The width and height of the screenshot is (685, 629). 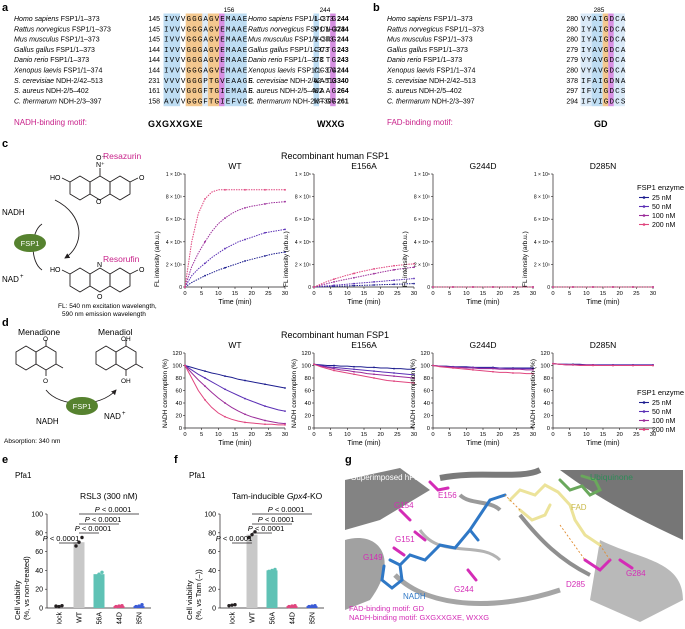 What do you see at coordinates (58, 101) in the screenshot?
I see `a-species-label: C. thermarum NDH-2/3–397` at bounding box center [58, 101].